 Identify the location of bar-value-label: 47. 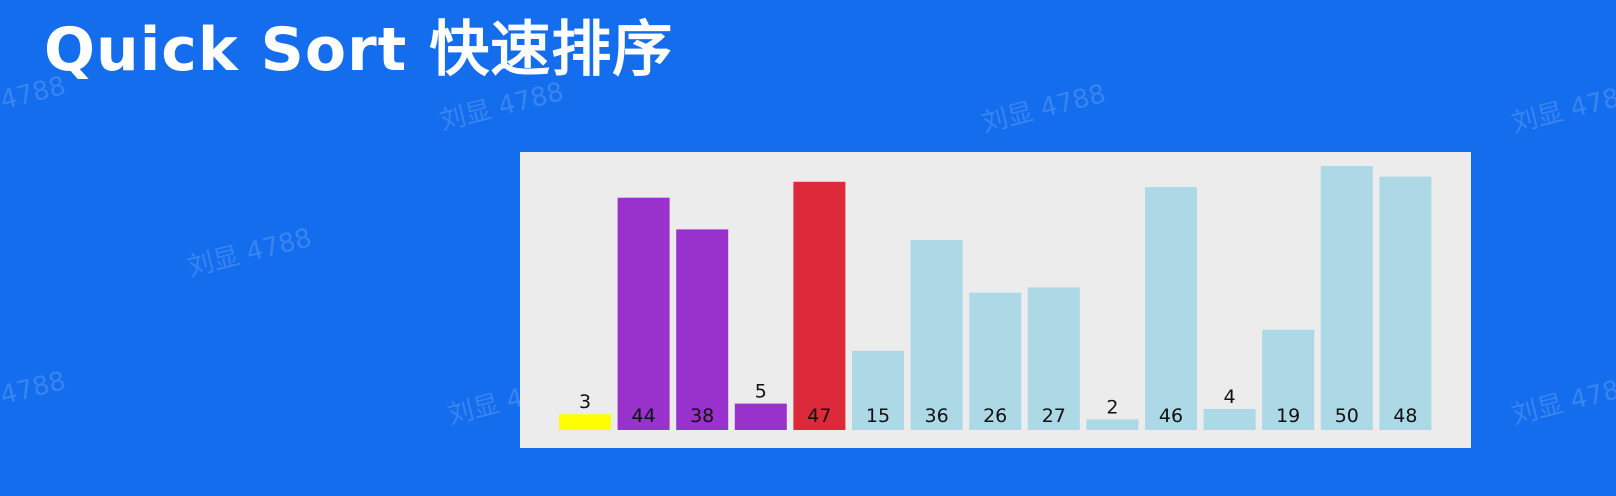
(819, 416).